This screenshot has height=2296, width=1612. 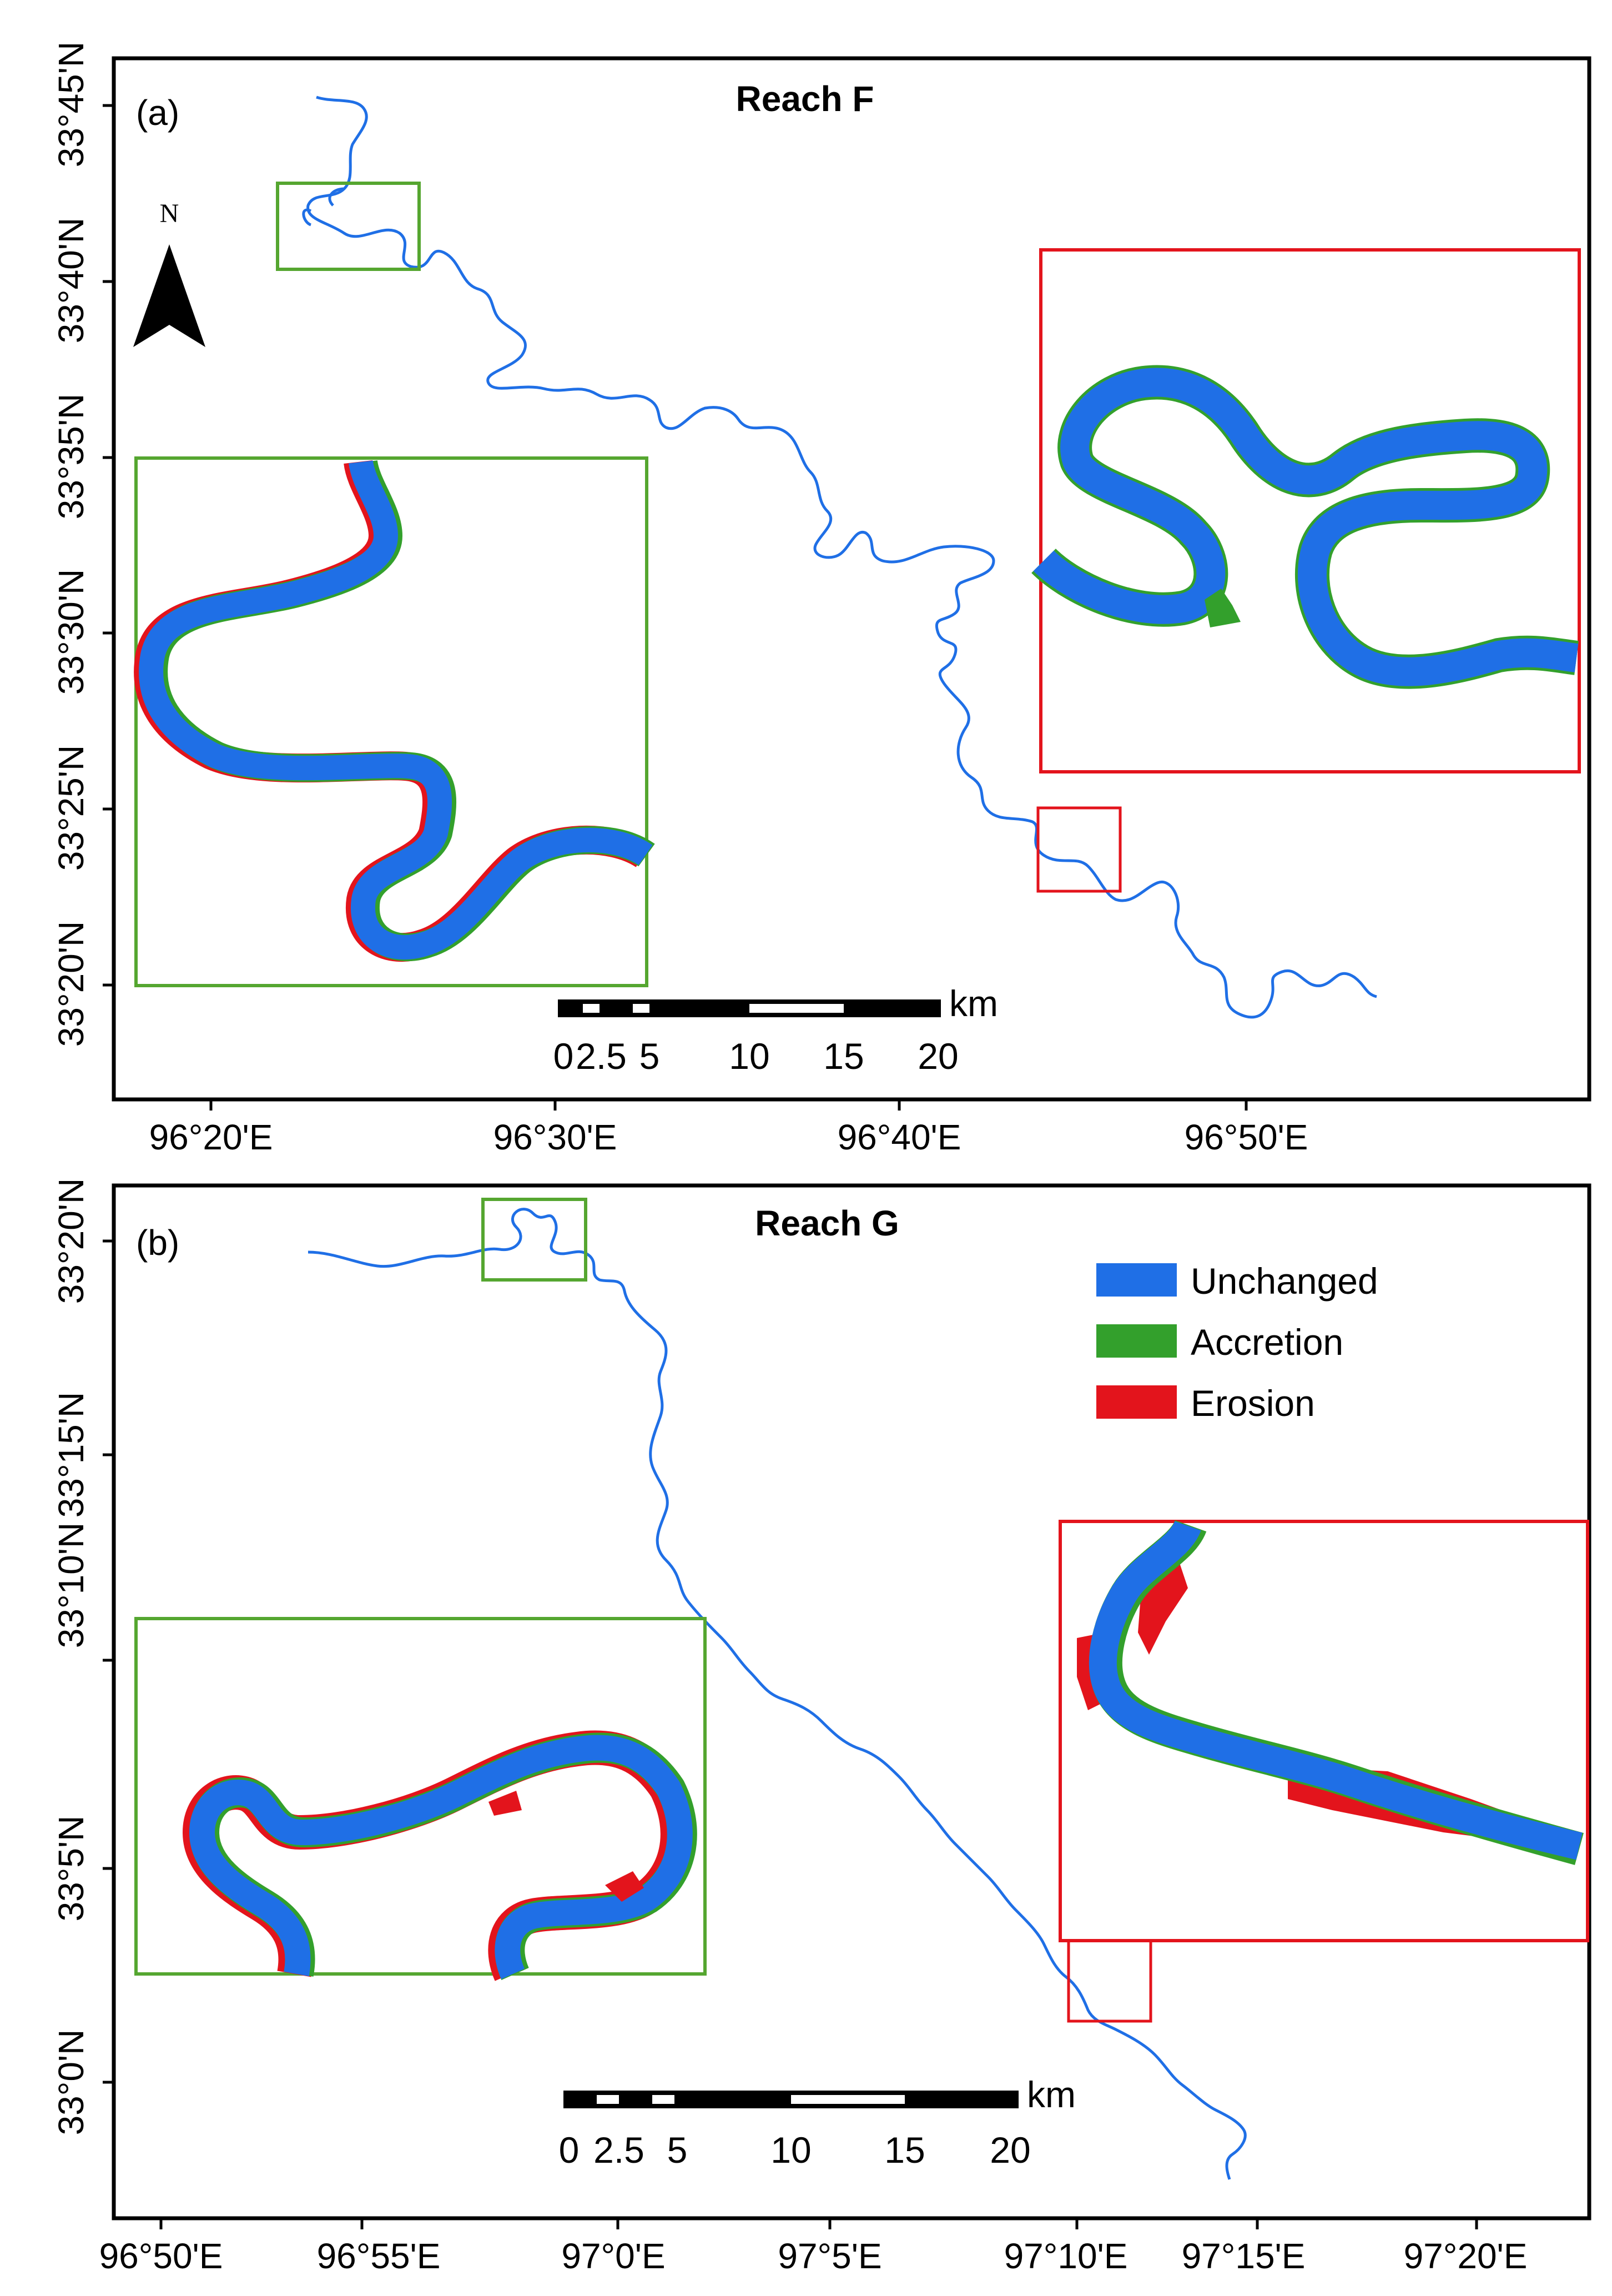 What do you see at coordinates (82, 1657) in the screenshot?
I see `panel-b-y-axis: 33°20'N 33°15'N 33°10'N 33°5'N 33°0'N` at bounding box center [82, 1657].